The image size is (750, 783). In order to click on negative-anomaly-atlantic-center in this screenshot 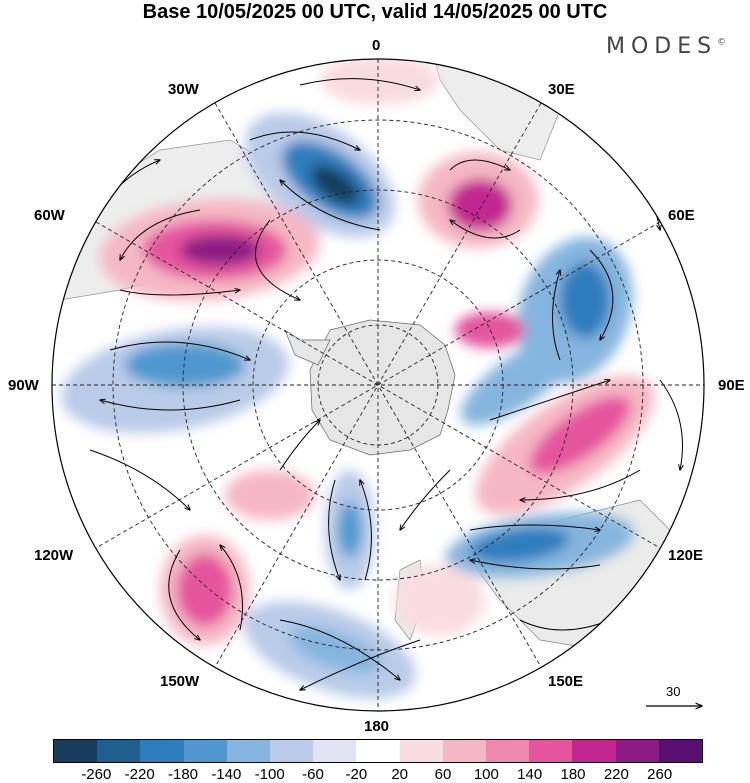, I will do `click(335, 185)`.